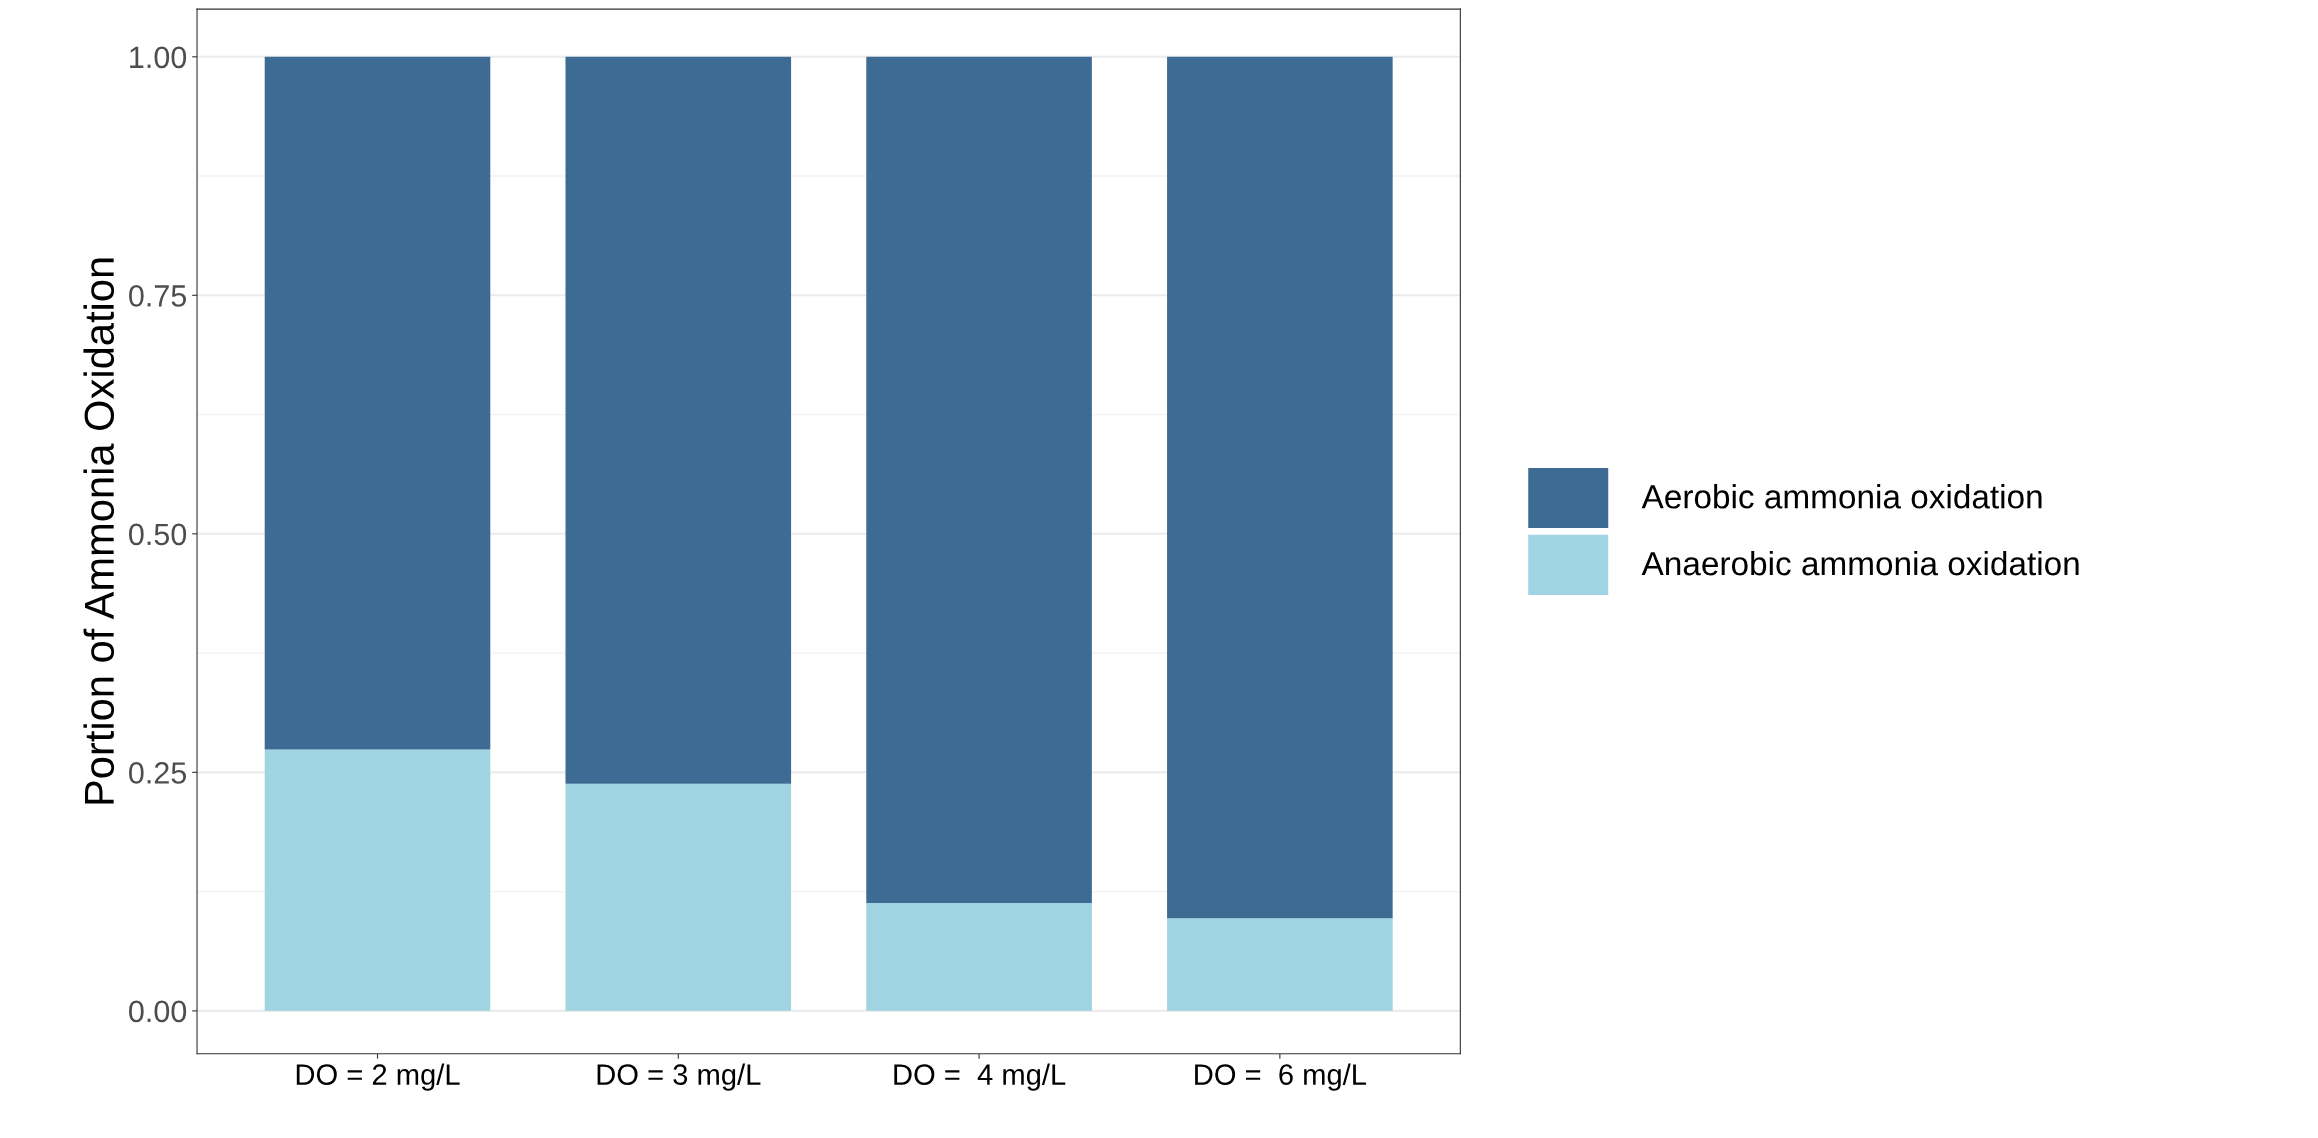 The height and width of the screenshot is (1138, 2318). What do you see at coordinates (99, 531) in the screenshot?
I see `y-axis-title: Portion of Ammonia Oxidation` at bounding box center [99, 531].